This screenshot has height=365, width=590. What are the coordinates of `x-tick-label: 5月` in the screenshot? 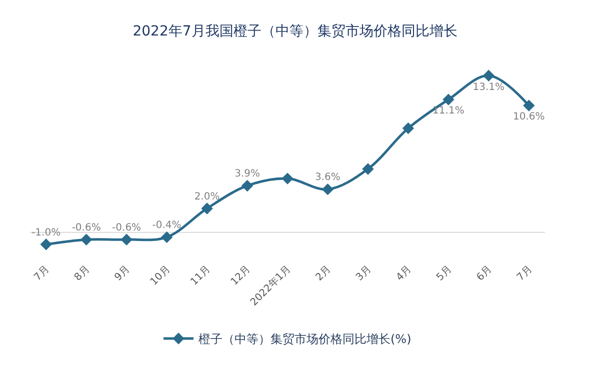 It's located at (444, 274).